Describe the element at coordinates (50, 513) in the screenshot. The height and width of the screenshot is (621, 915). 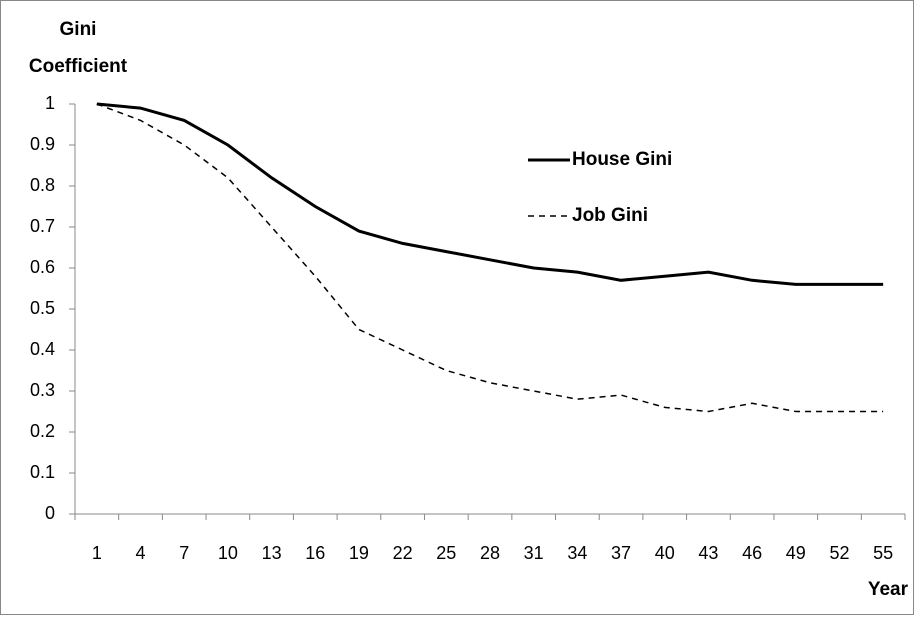
I see `y-tick-label: 0` at that location.